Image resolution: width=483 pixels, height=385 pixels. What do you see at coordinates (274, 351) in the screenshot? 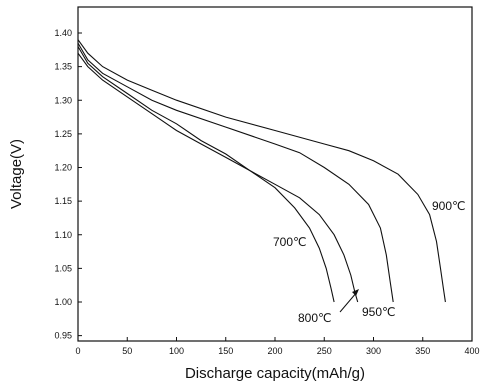
I see `x-tick-label: 200` at bounding box center [274, 351].